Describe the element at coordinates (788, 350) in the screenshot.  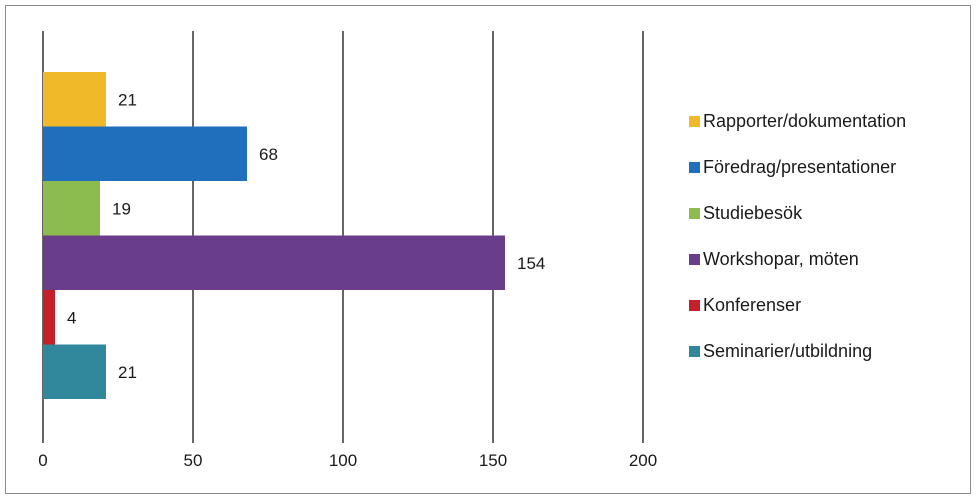
I see `legend-label: Seminarier/utbildning` at that location.